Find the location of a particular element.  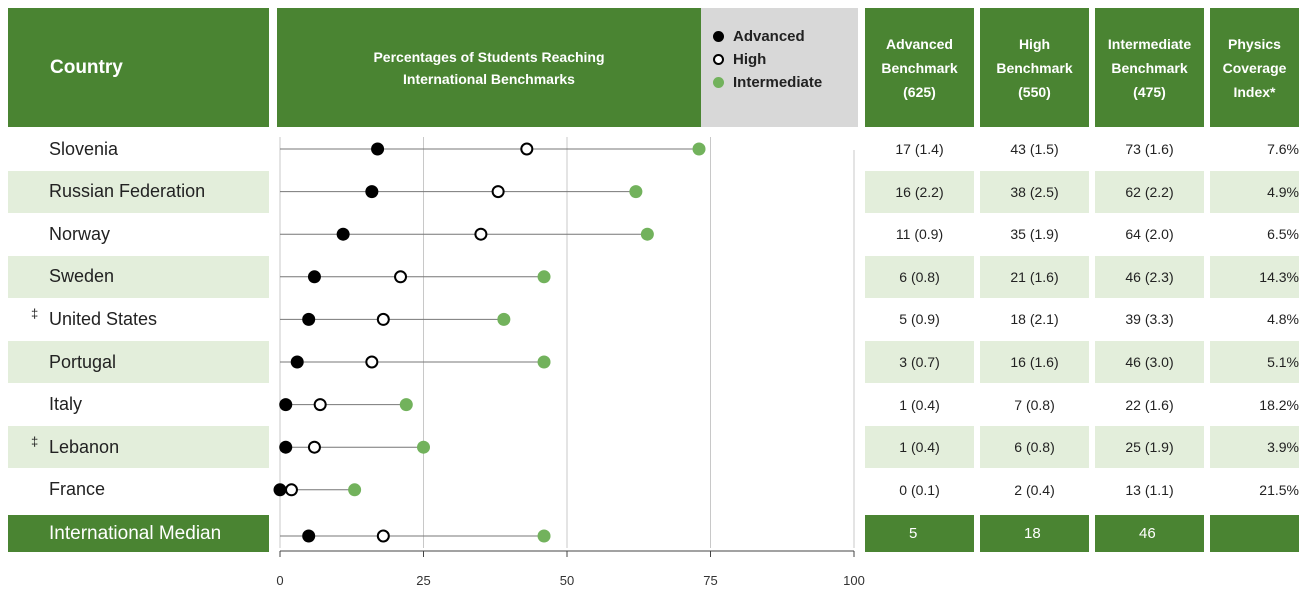

high-cell: 38 (2.5) is located at coordinates (1034, 191).